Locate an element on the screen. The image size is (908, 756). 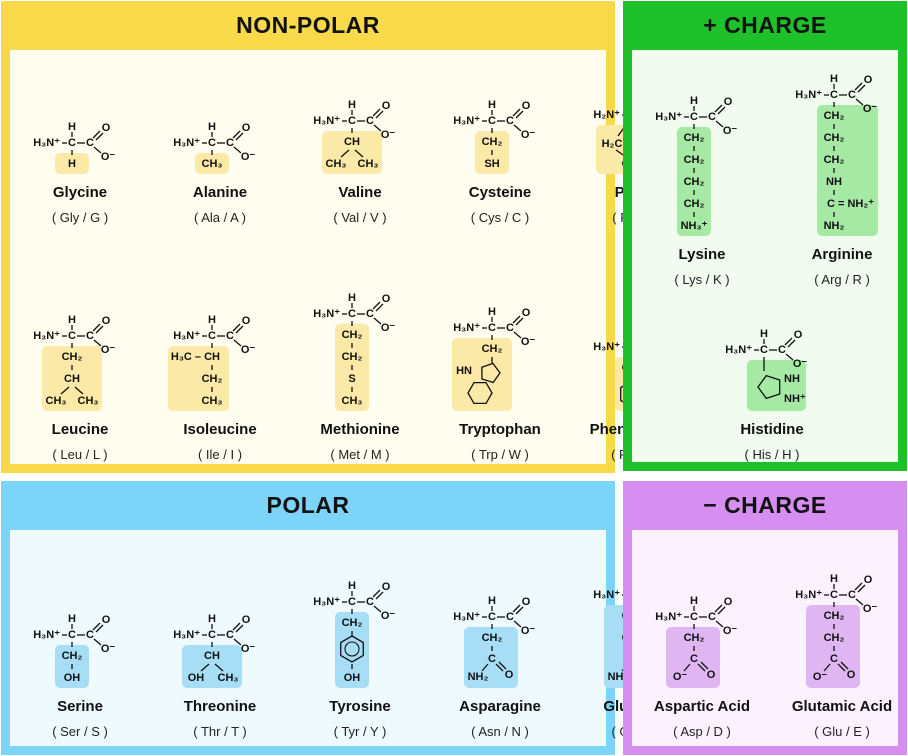
structure: H H₃N⁺ C C O O⁻ NH NH⁺ is located at coordinates (772, 355).